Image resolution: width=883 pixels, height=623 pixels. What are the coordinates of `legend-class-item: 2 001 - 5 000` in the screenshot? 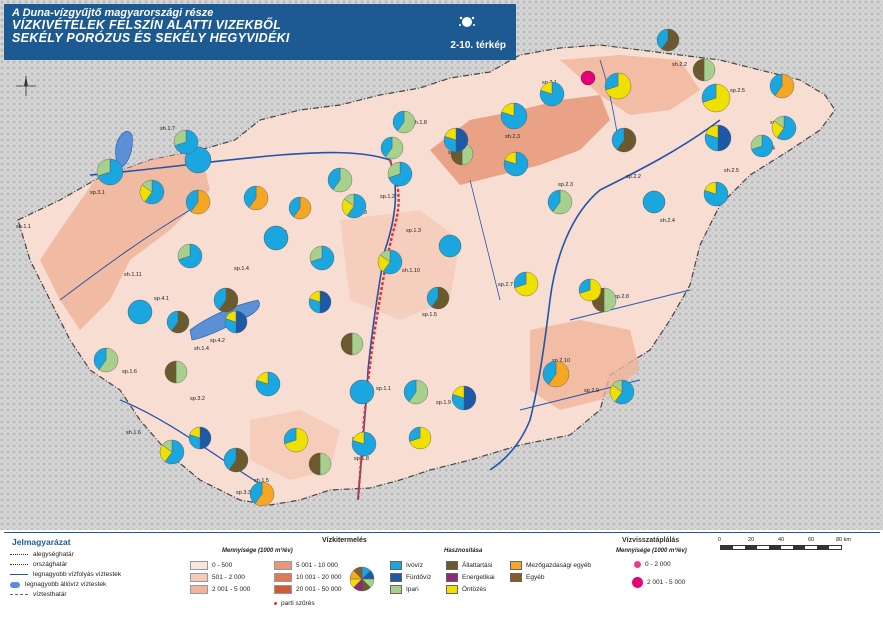 It's located at (220, 589).